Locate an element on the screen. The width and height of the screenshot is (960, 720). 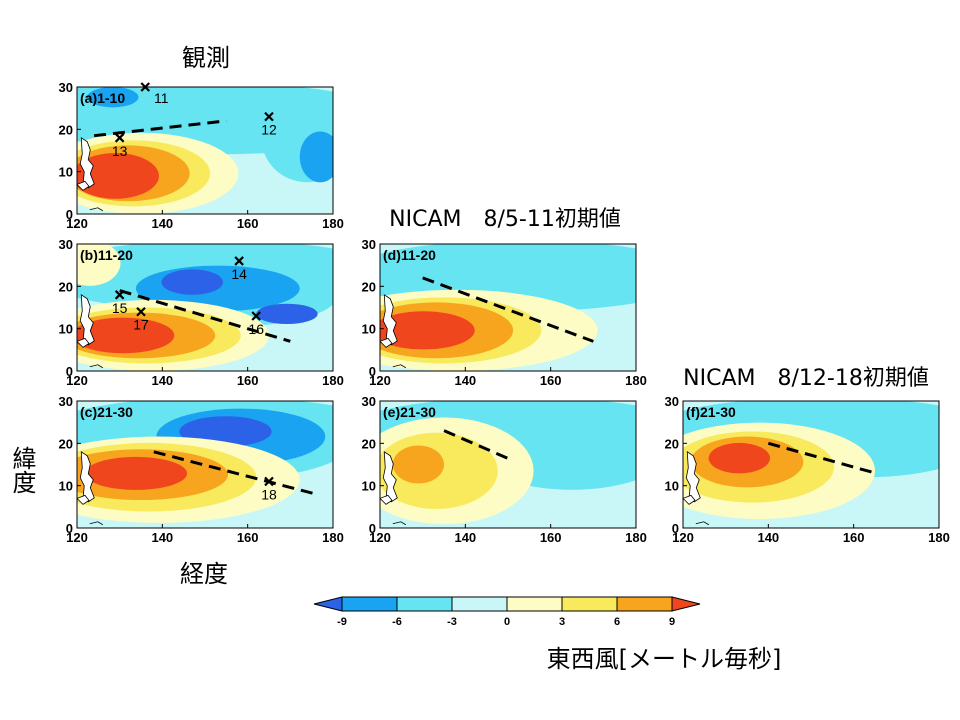
panel-b: (b)11-20 120 140 160 180 0 10 20 30 14 15 17 16 is located at coordinates (201, 312).